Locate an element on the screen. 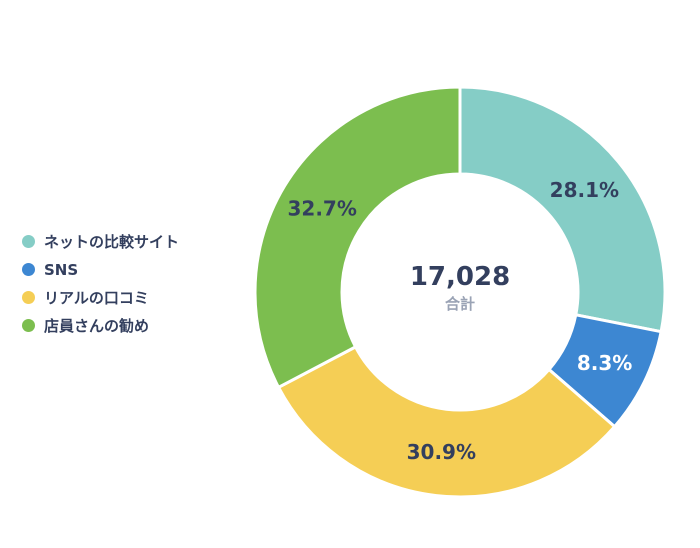 This screenshot has height=548, width=700. total-value: 17,028 is located at coordinates (460, 277).